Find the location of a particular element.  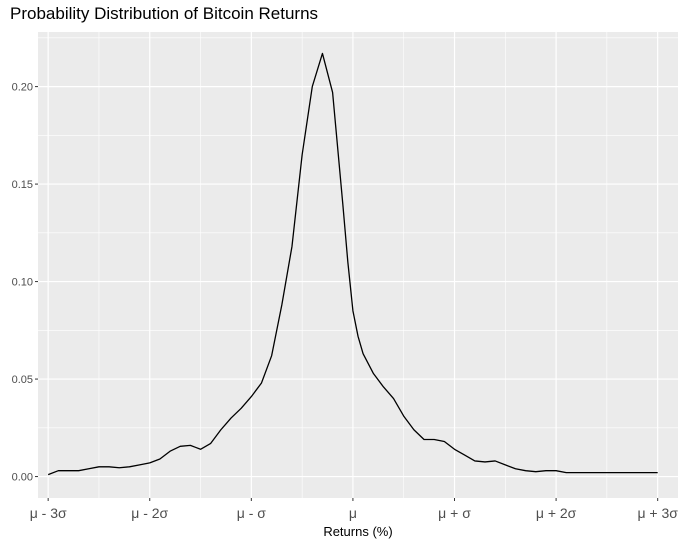

x-tick-label: μ is located at coordinates (353, 513).